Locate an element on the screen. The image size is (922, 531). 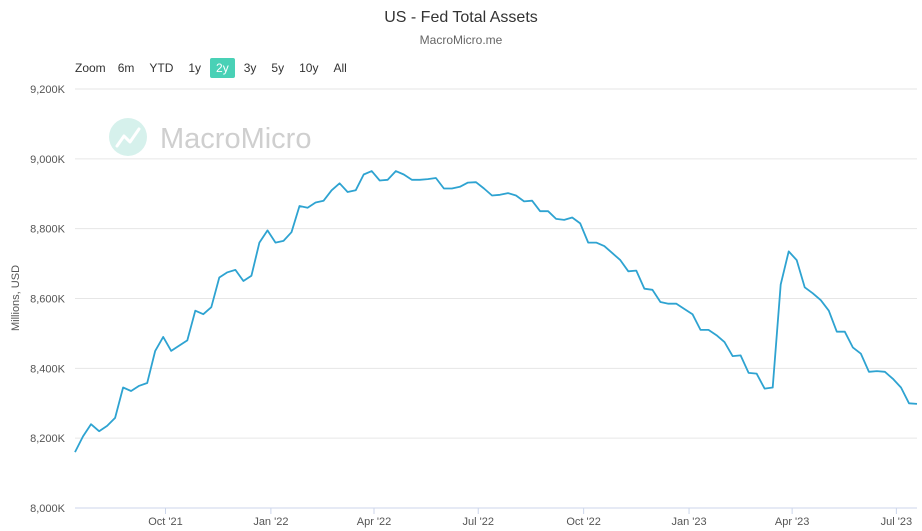
x-tick-label: Oct '21 is located at coordinates (165, 522).